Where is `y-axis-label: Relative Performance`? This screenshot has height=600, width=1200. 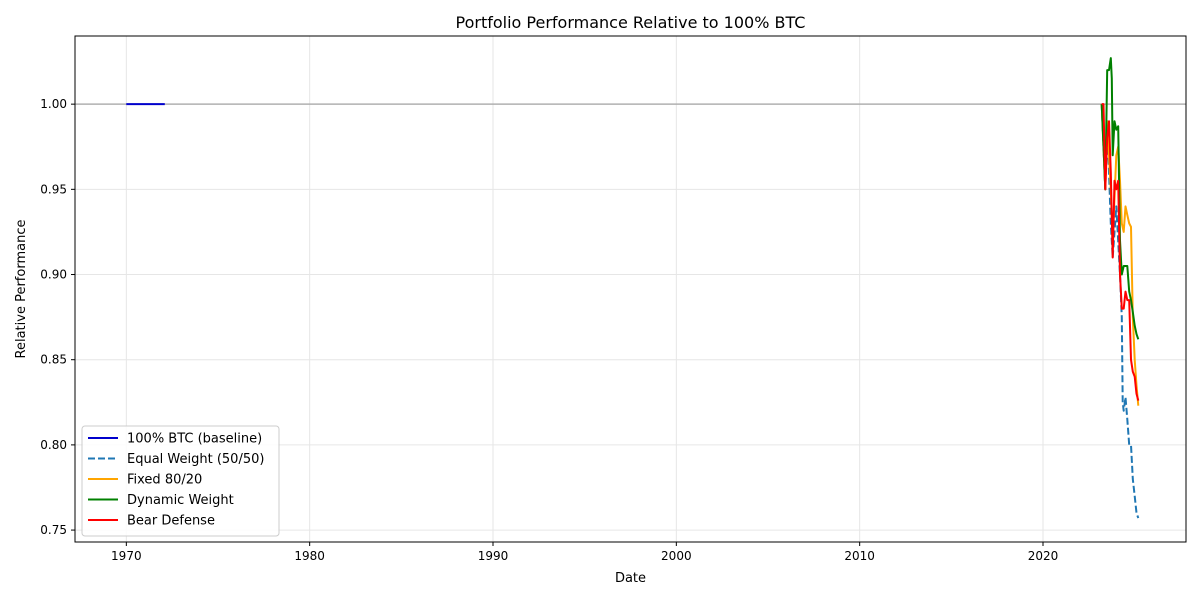
y-axis-label: Relative Performance is located at coordinates (21, 289).